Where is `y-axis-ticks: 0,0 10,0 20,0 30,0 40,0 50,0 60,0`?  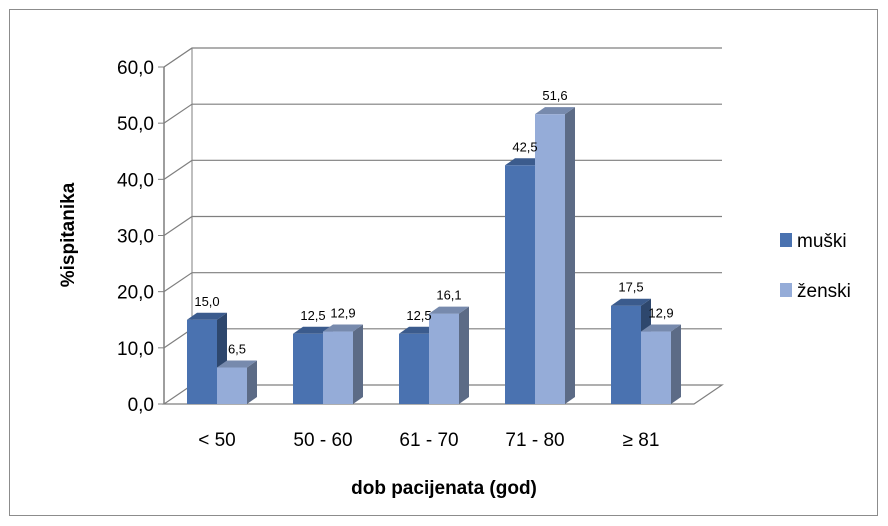 y-axis-ticks: 0,0 10,0 20,0 30,0 40,0 50,0 60,0 is located at coordinates (140, 237).